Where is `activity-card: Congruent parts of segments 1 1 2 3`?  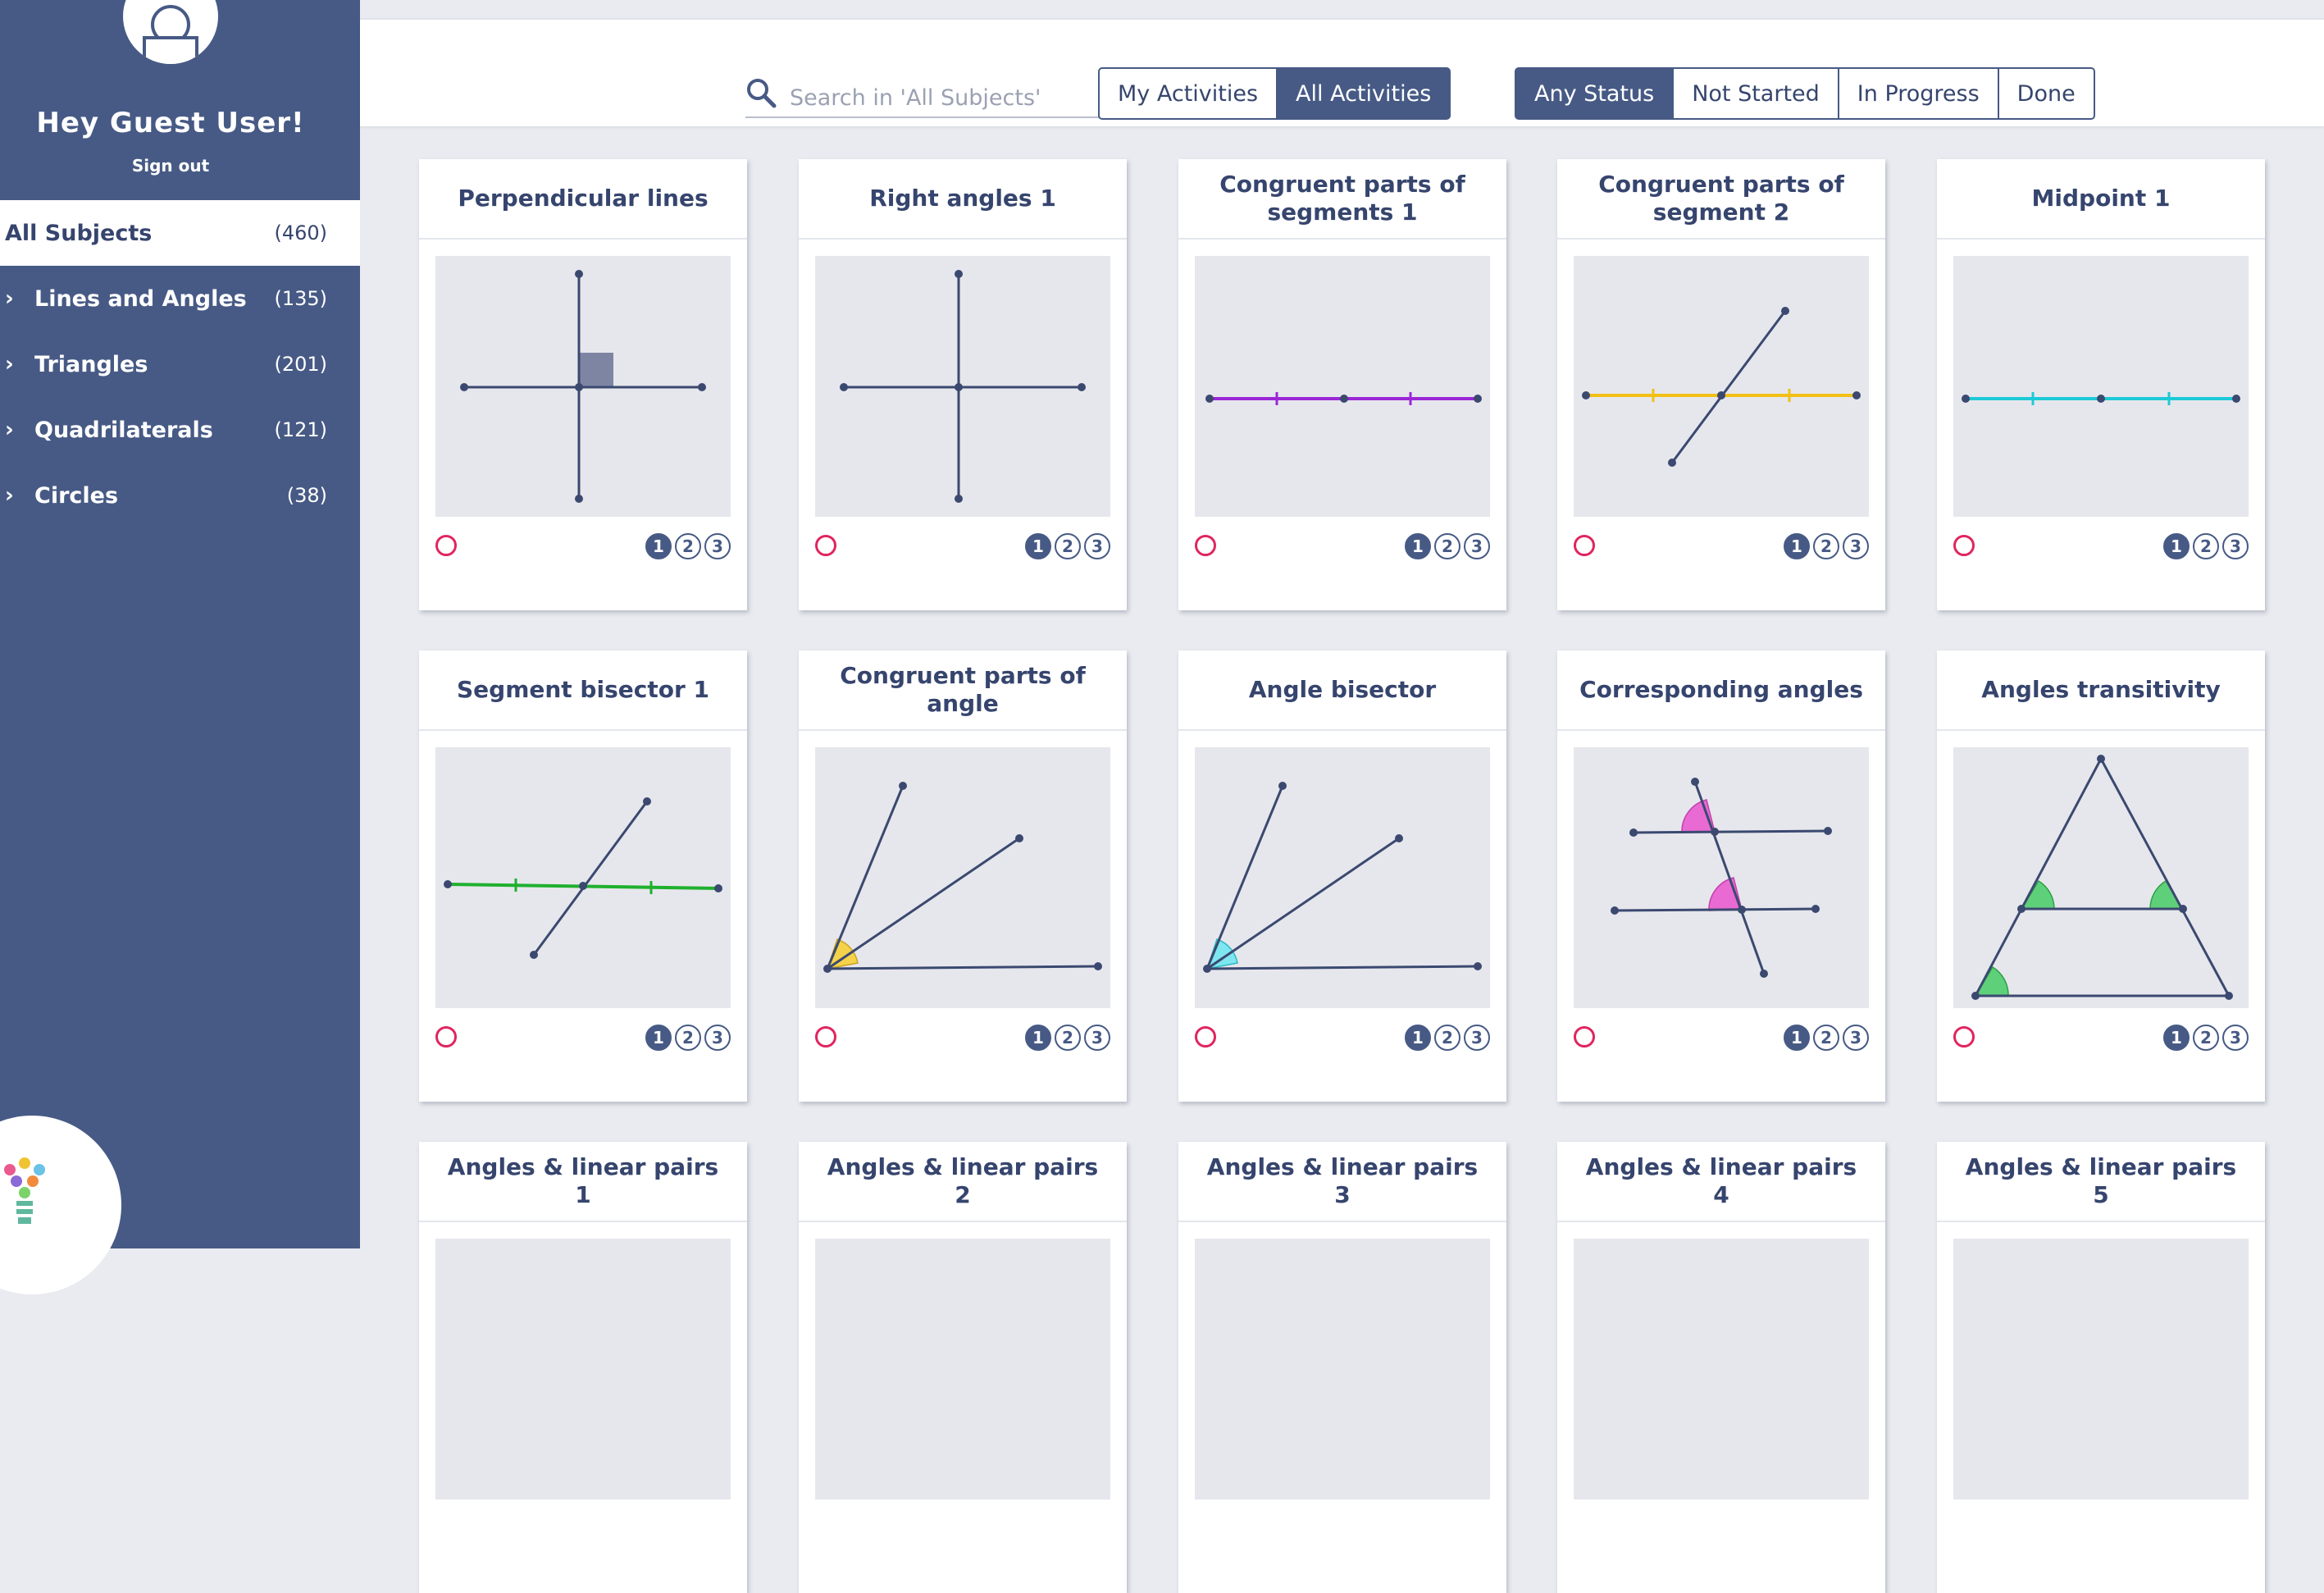 activity-card: Congruent parts of segments 1 1 2 3 is located at coordinates (1342, 384).